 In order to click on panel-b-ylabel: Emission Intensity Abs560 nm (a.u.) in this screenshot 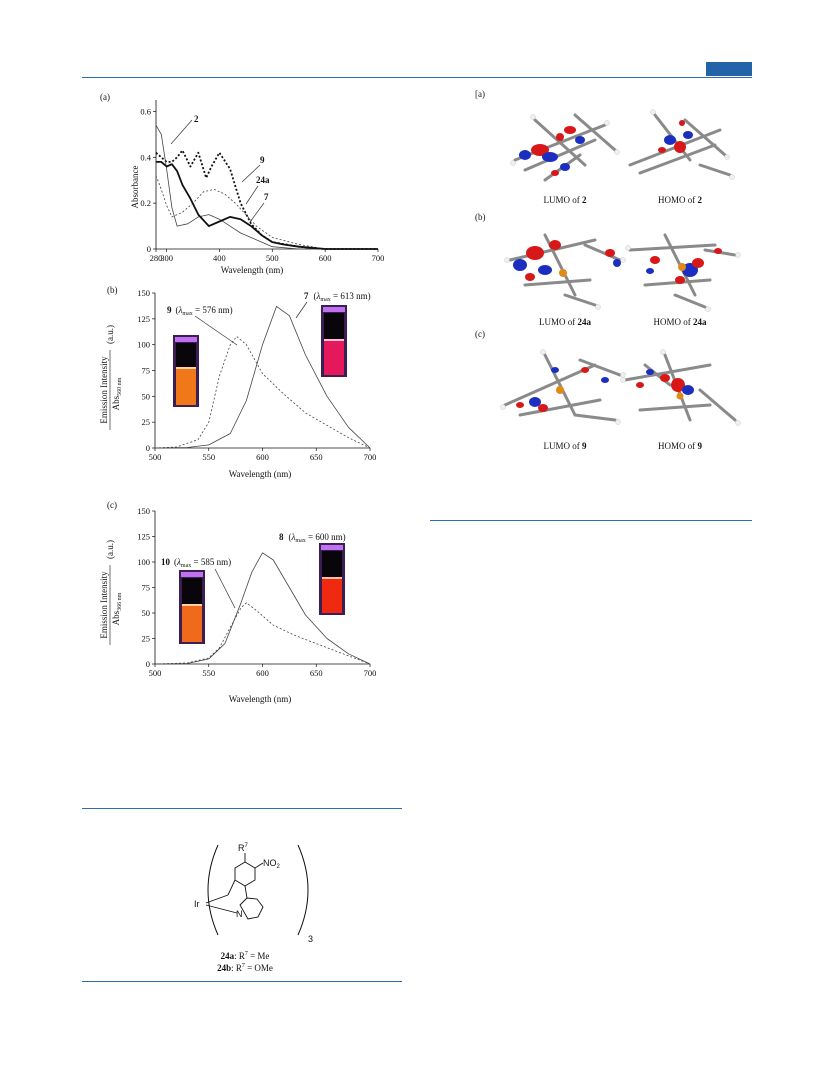, I will do `click(111, 377)`.